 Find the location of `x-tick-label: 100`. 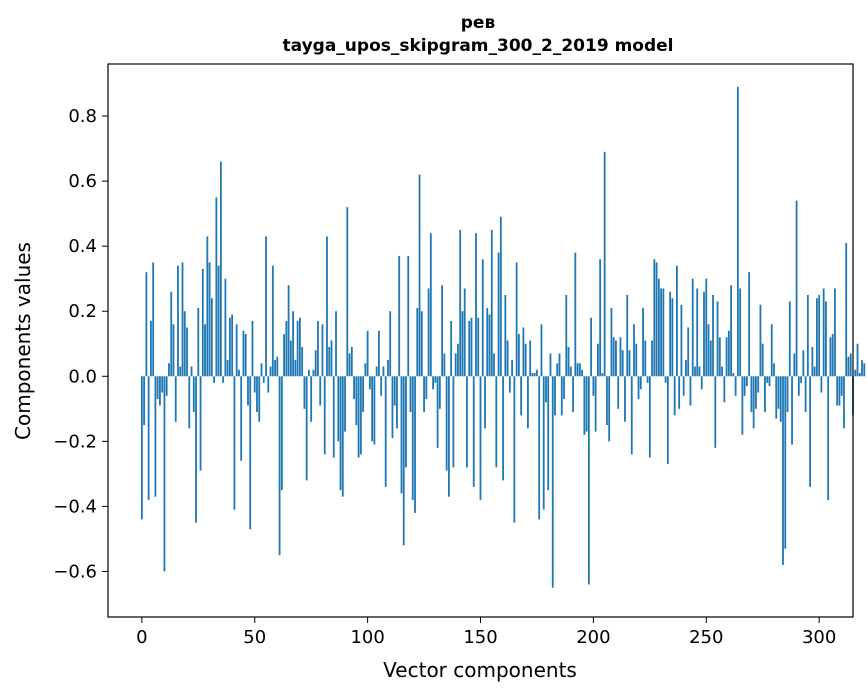

x-tick-label: 100 is located at coordinates (367, 637).